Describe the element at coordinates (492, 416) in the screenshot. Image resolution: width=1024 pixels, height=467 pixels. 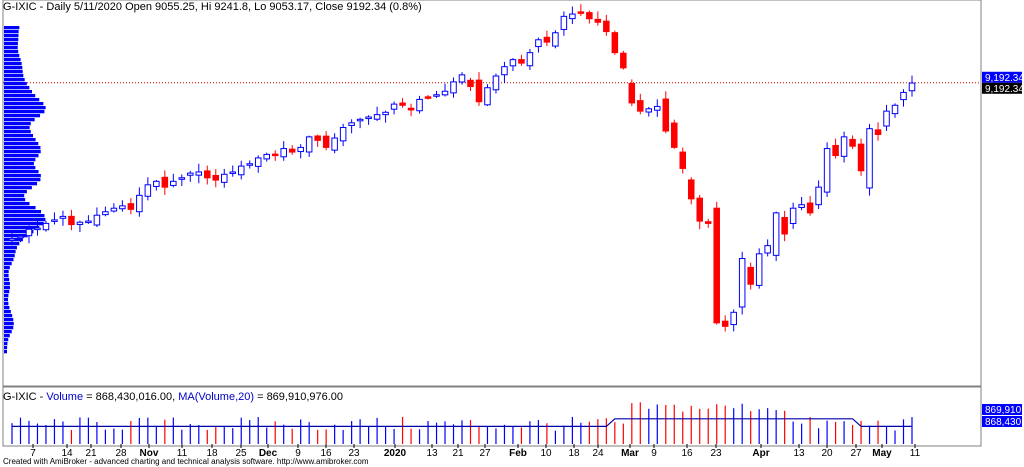
I see `volume-pane-border` at that location.